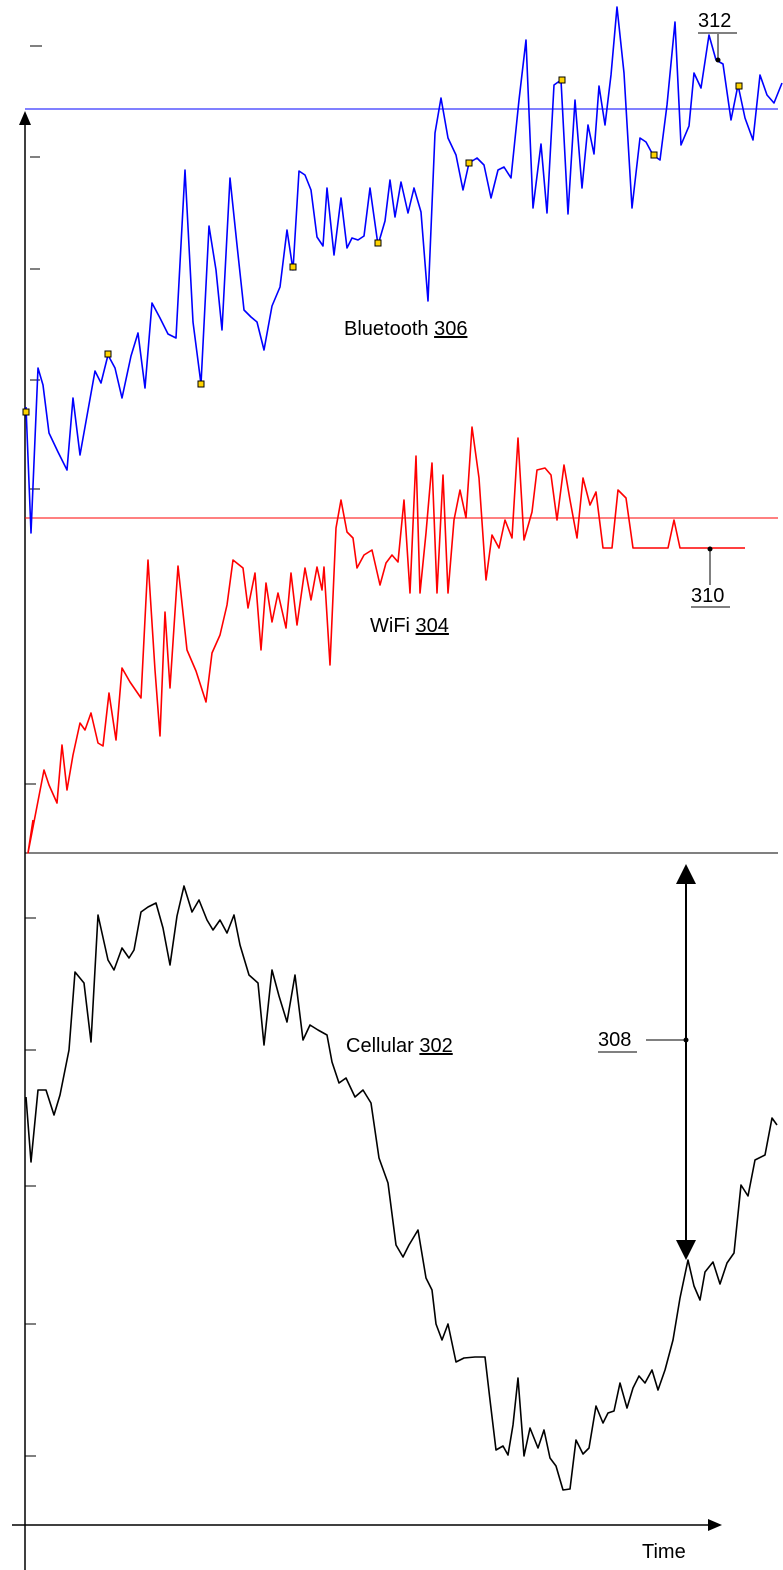  What do you see at coordinates (718, 60) in the screenshot?
I see `callout-312-dot` at bounding box center [718, 60].